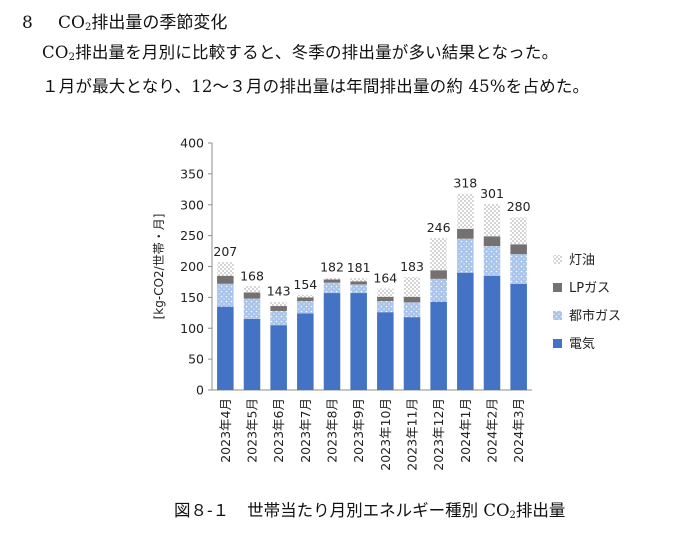  What do you see at coordinates (378, 510) in the screenshot?
I see `caption-prefix: 世帯当たり月別エネルギー種別 CO` at bounding box center [378, 510].